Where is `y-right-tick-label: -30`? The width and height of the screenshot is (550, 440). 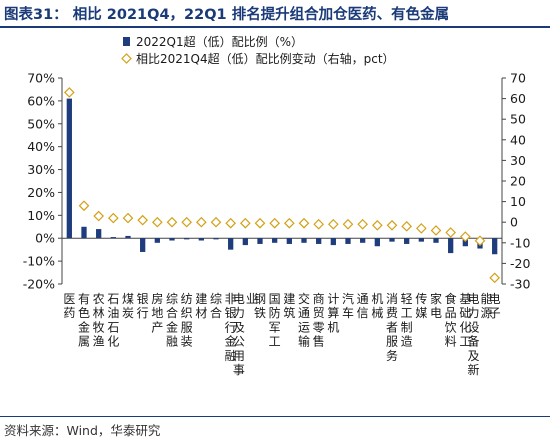 y-right-tick-label: -30 is located at coordinates (520, 284).